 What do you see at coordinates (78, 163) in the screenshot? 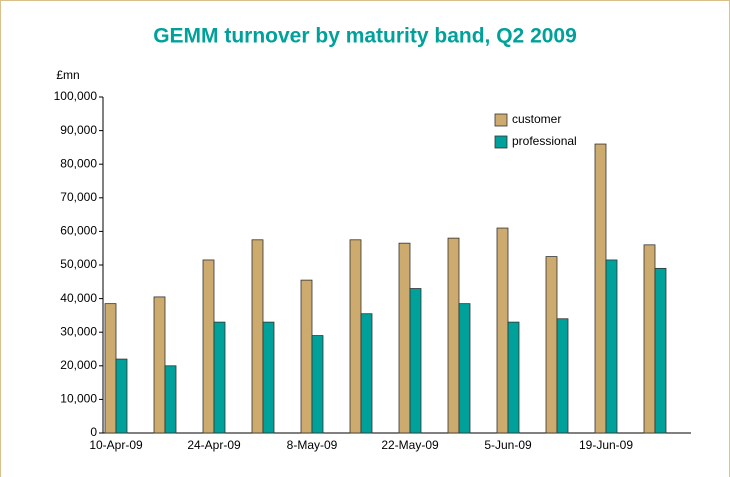
I see `y-tick-label: 80,000` at bounding box center [78, 163].